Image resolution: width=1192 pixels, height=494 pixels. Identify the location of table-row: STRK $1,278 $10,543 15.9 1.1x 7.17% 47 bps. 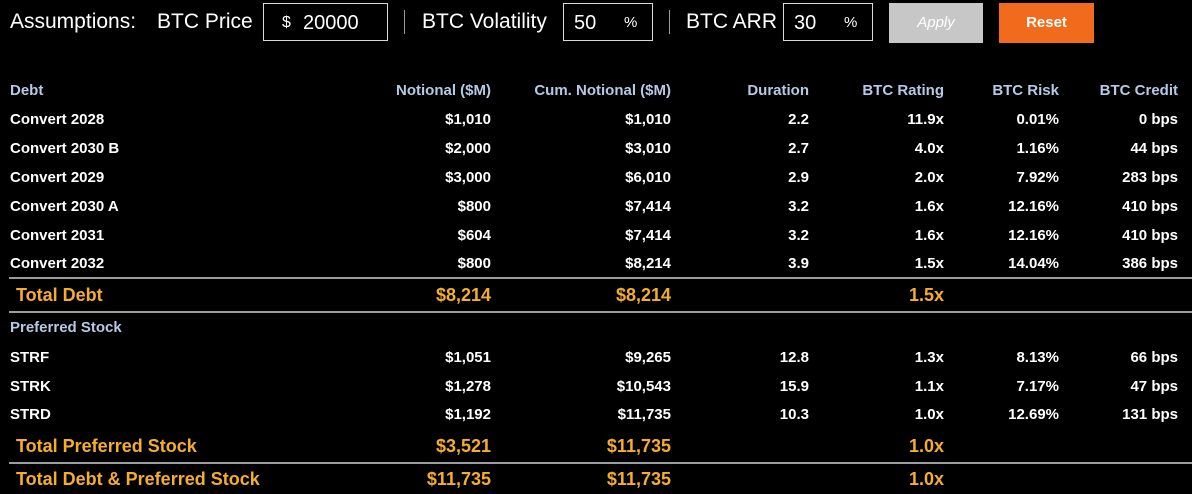
(596, 386).